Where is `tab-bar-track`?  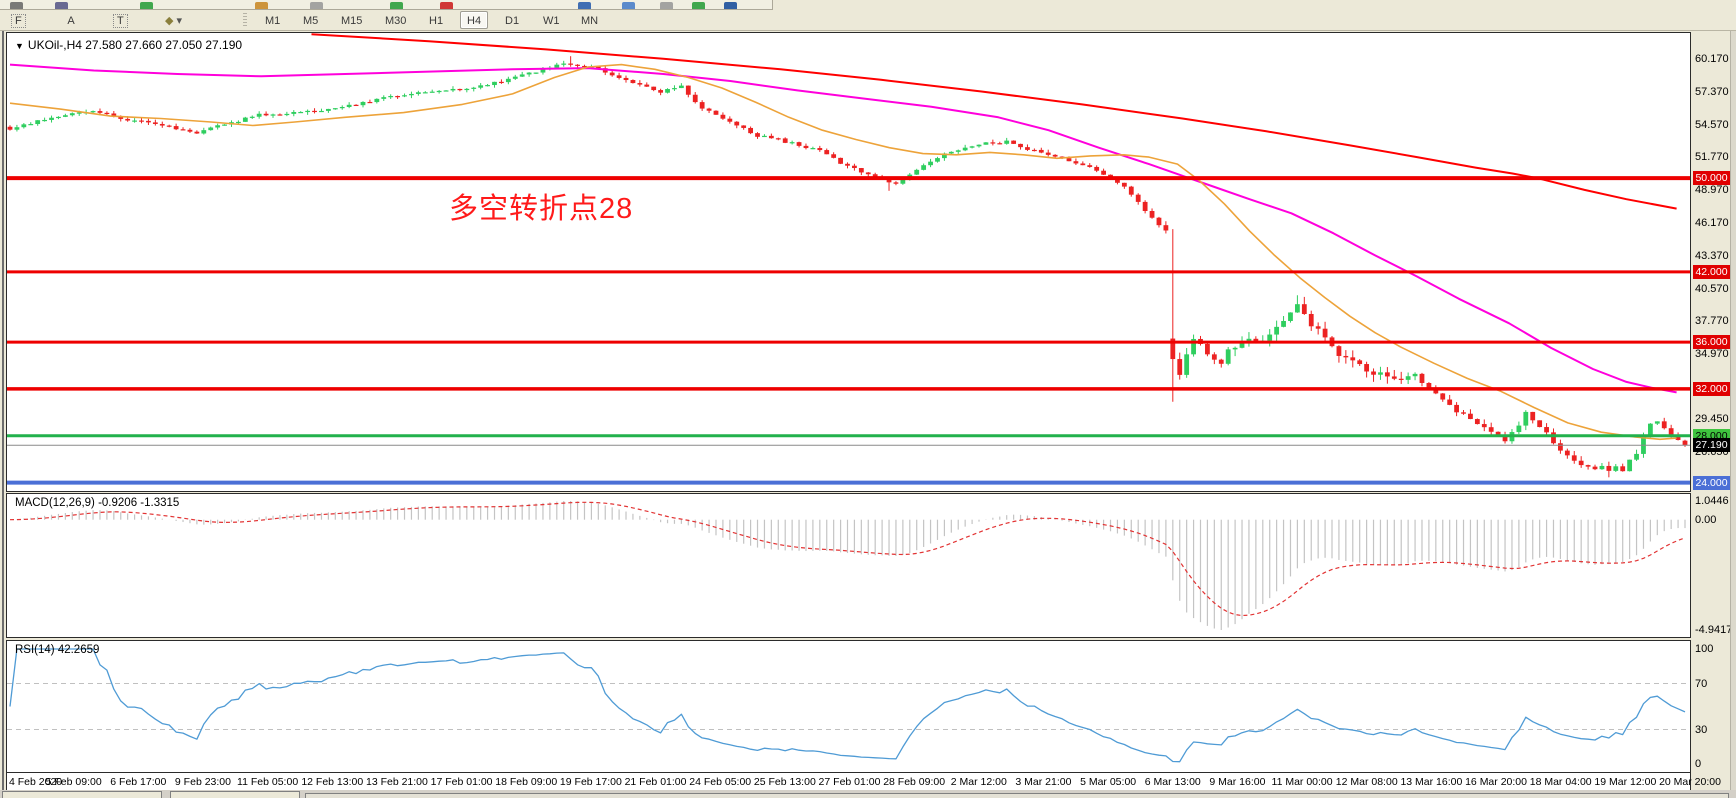
tab-bar-track is located at coordinates (1017, 795).